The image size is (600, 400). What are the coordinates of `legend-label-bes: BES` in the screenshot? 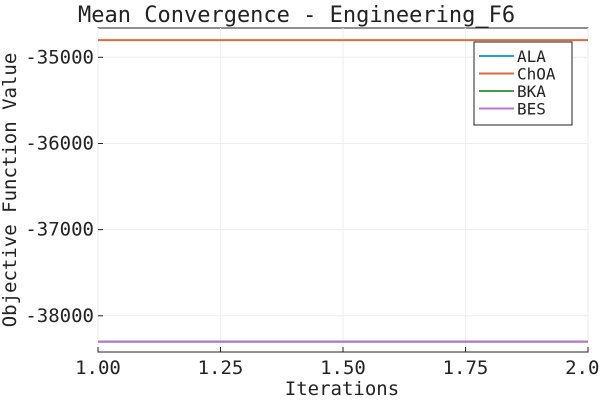 It's located at (531, 109).